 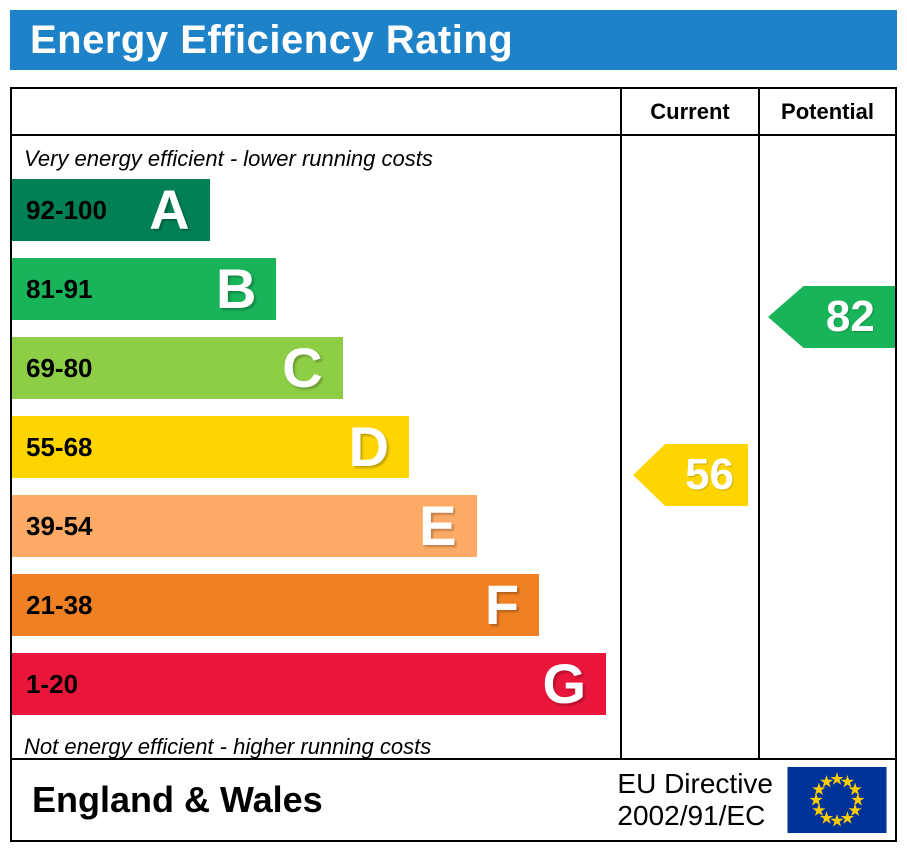 What do you see at coordinates (177, 799) in the screenshot?
I see `region-label: England & Wales` at bounding box center [177, 799].